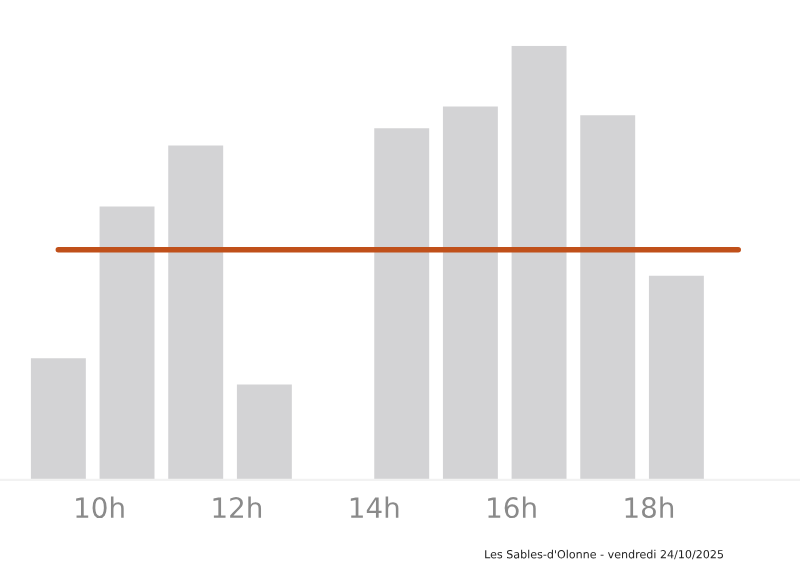  What do you see at coordinates (100, 507) in the screenshot?
I see `x-tick-label: 10h` at bounding box center [100, 507].